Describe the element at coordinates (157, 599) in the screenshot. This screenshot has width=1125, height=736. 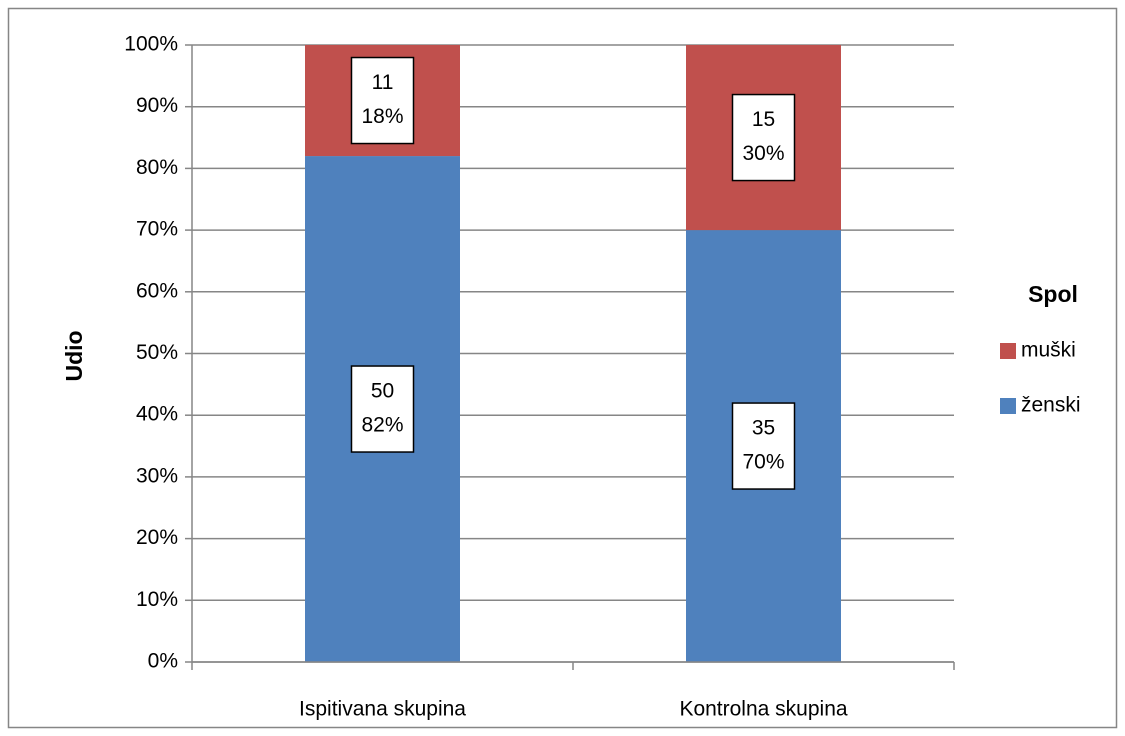
I see `y-tick-label: 10%` at that location.